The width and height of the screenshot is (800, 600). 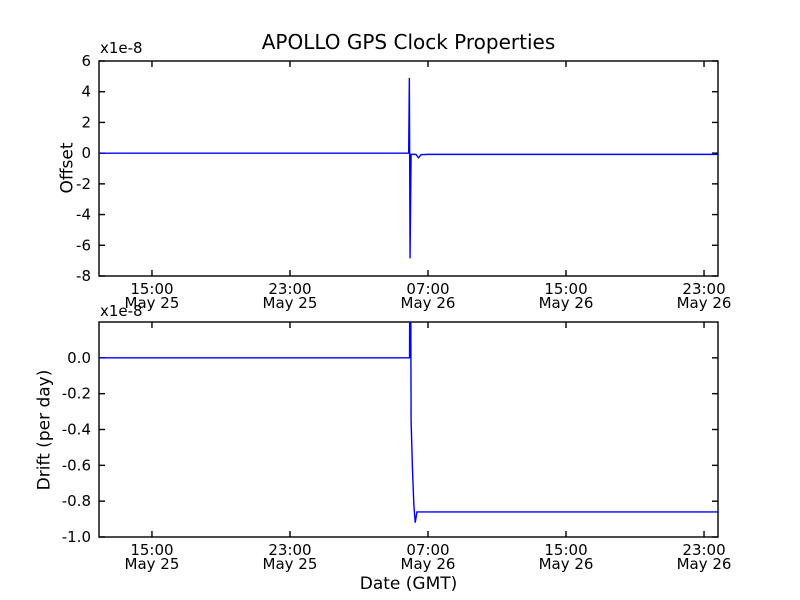 What do you see at coordinates (79, 358) in the screenshot?
I see `y-tick-label: 0.0` at bounding box center [79, 358].